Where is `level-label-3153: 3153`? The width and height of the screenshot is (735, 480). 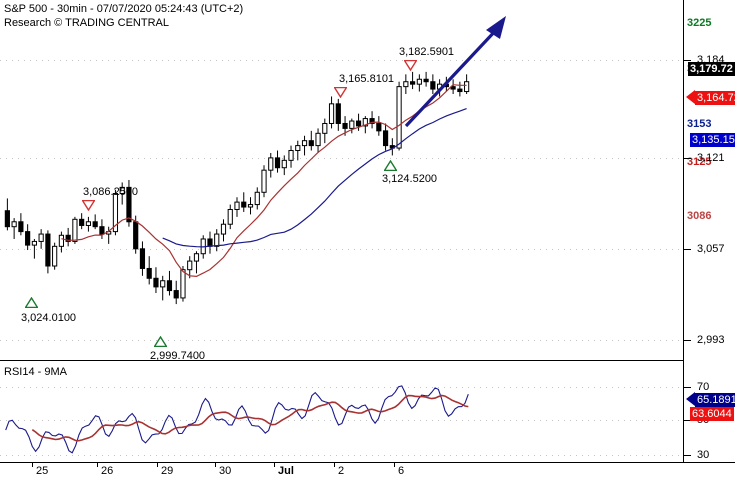
level-label-3153: 3153 is located at coordinates (699, 124).